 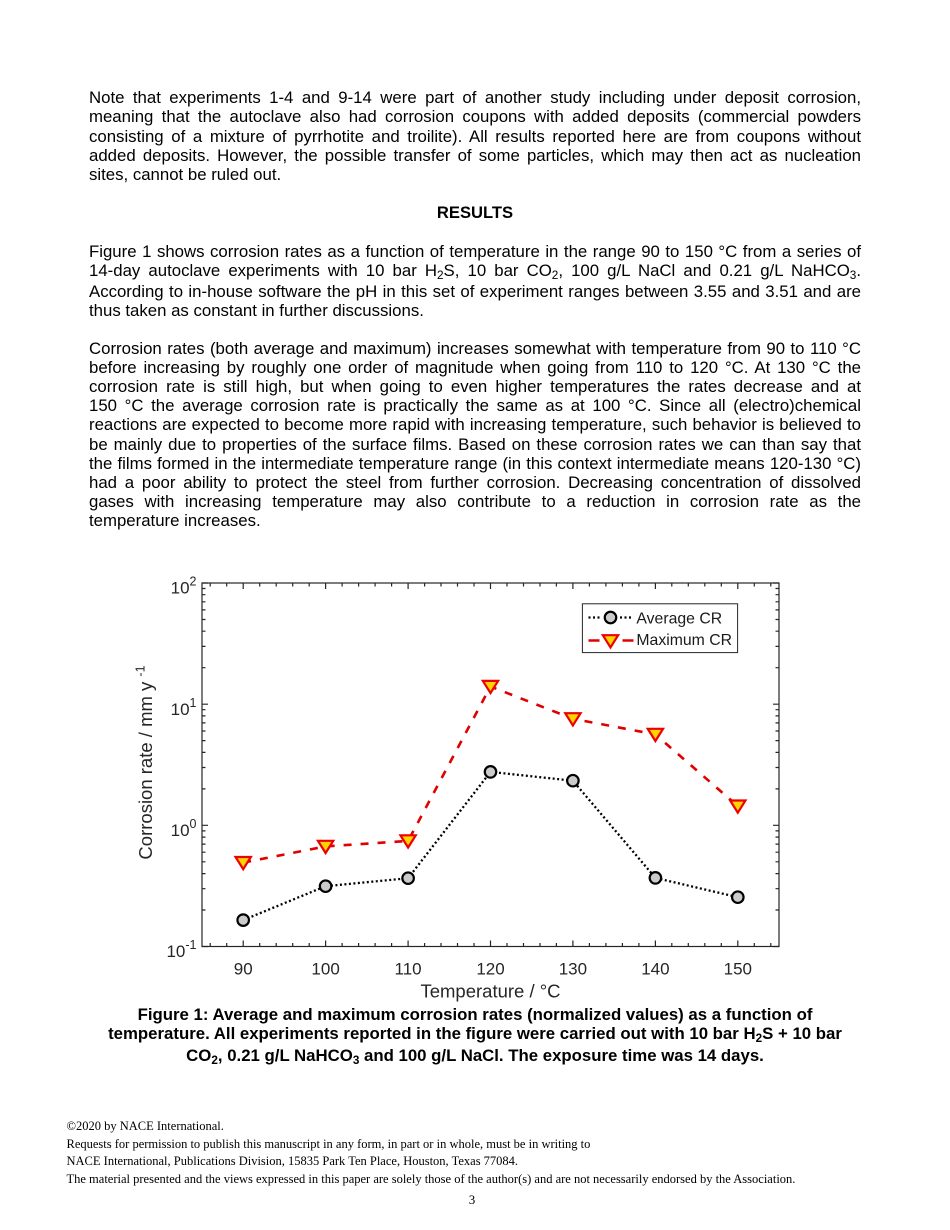 What do you see at coordinates (573, 969) in the screenshot?
I see `svg-text: 130` at bounding box center [573, 969].